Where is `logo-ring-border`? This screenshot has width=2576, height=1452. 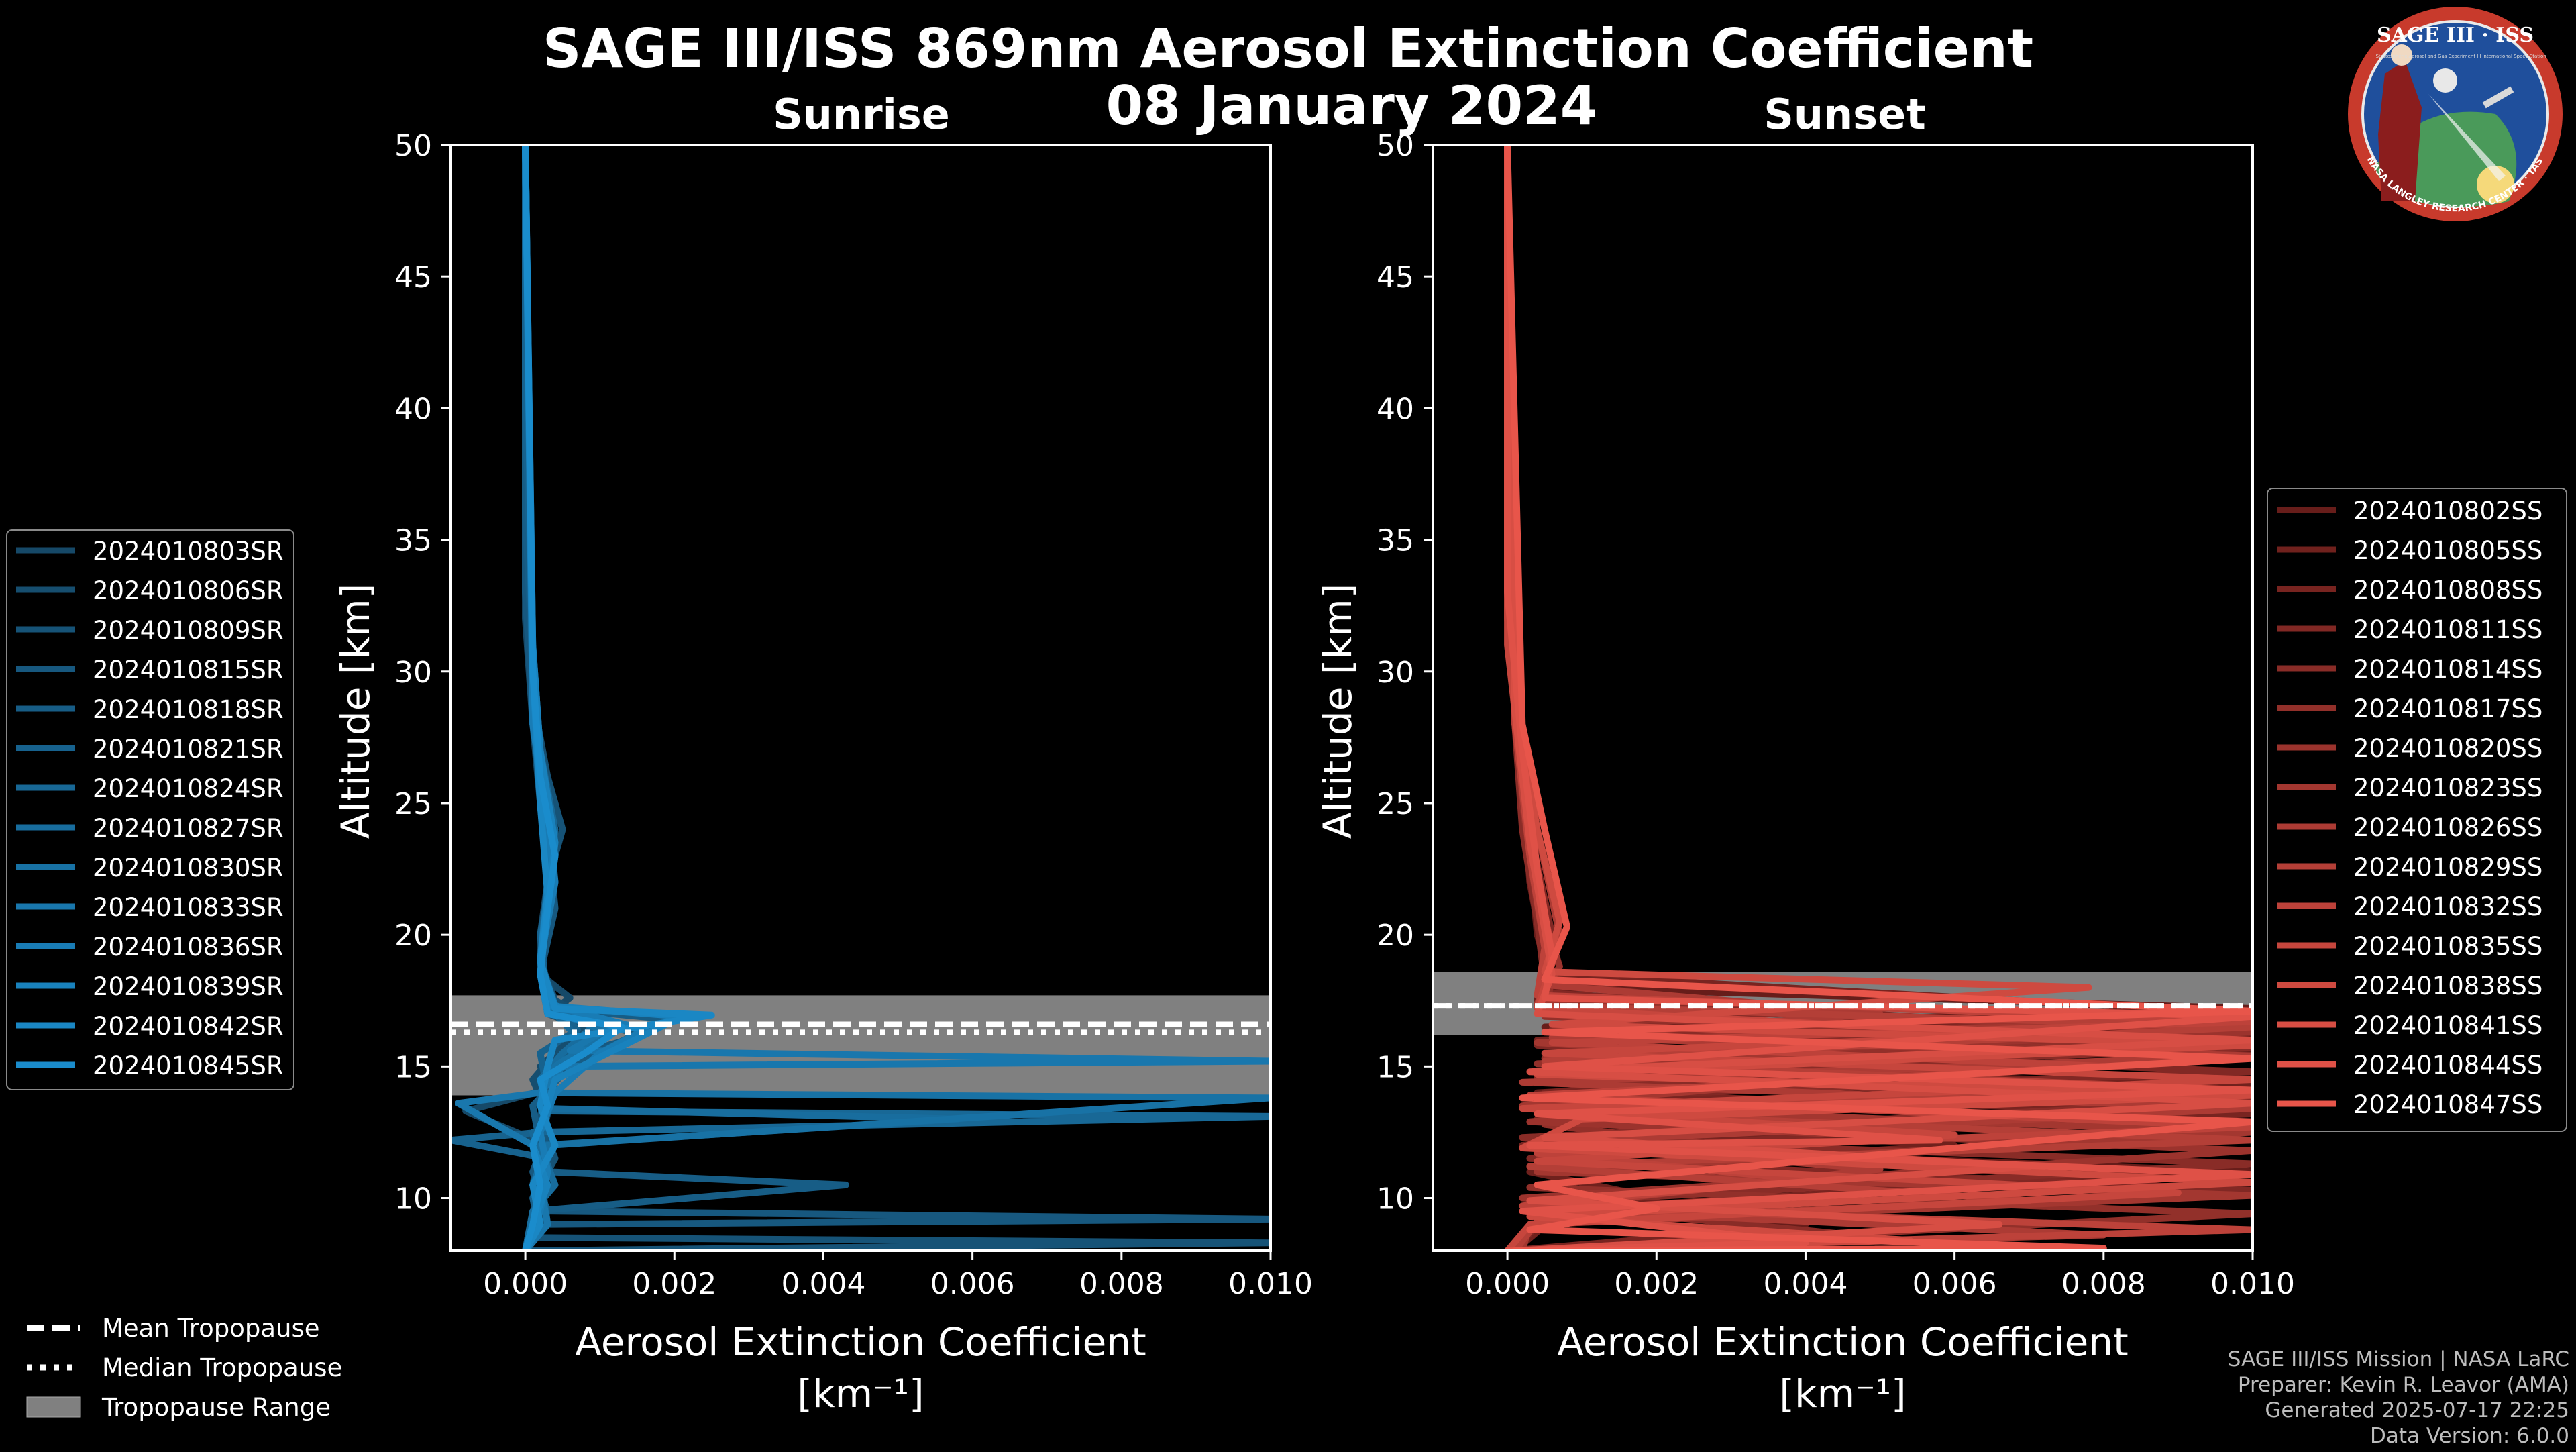 logo-ring-border is located at coordinates (2455, 114).